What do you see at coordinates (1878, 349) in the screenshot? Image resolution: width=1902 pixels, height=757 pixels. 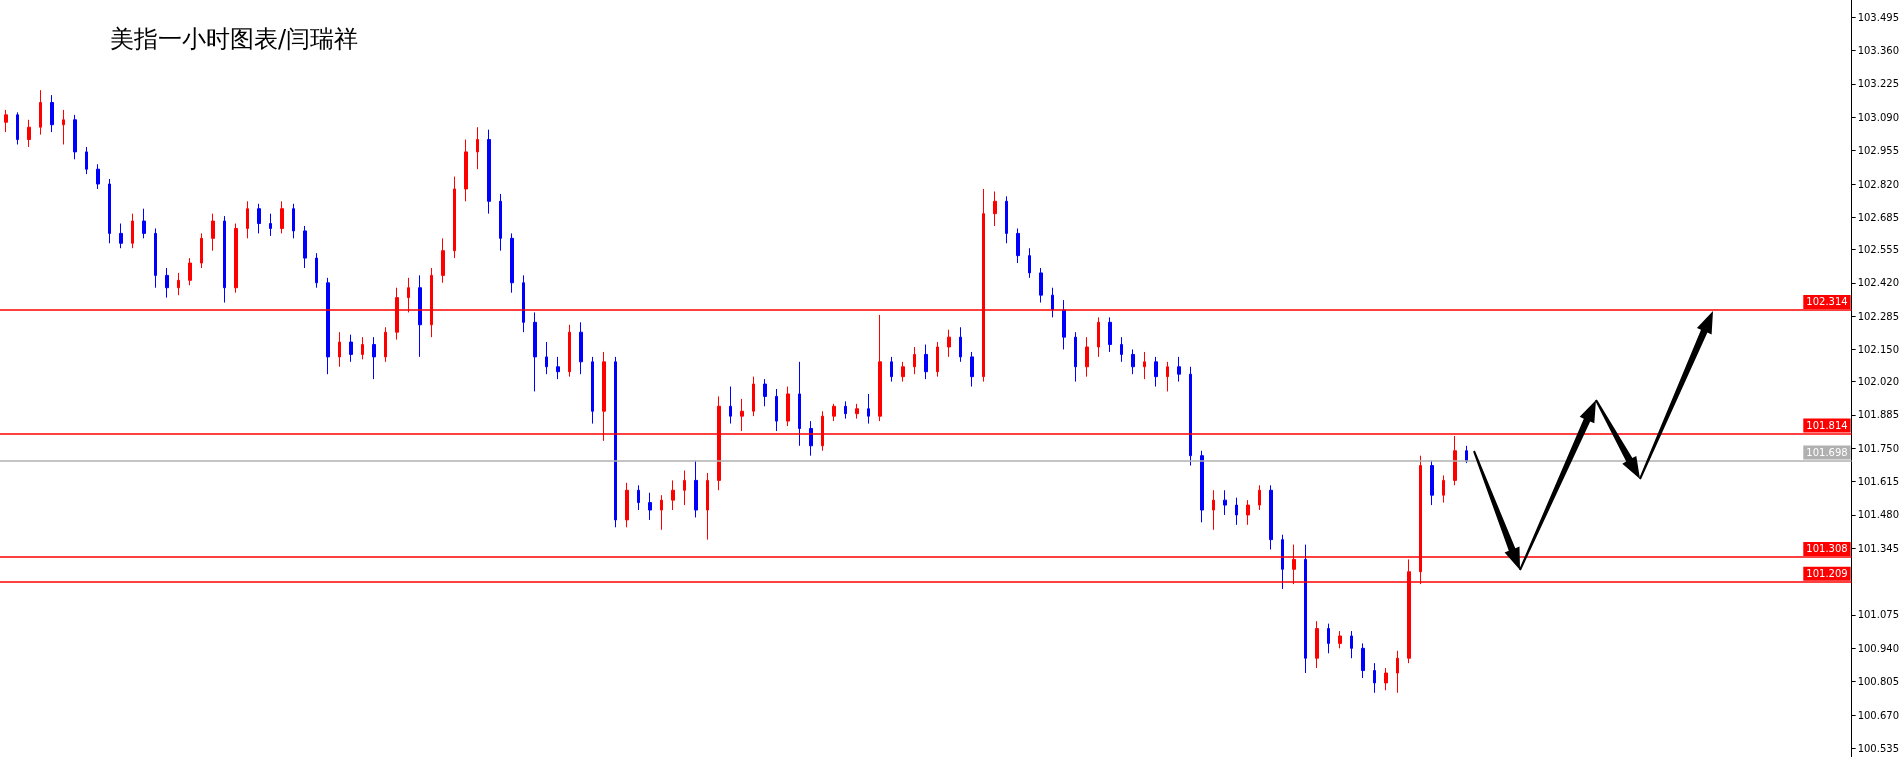 I see `y-tick-label: 102.150` at bounding box center [1878, 349].